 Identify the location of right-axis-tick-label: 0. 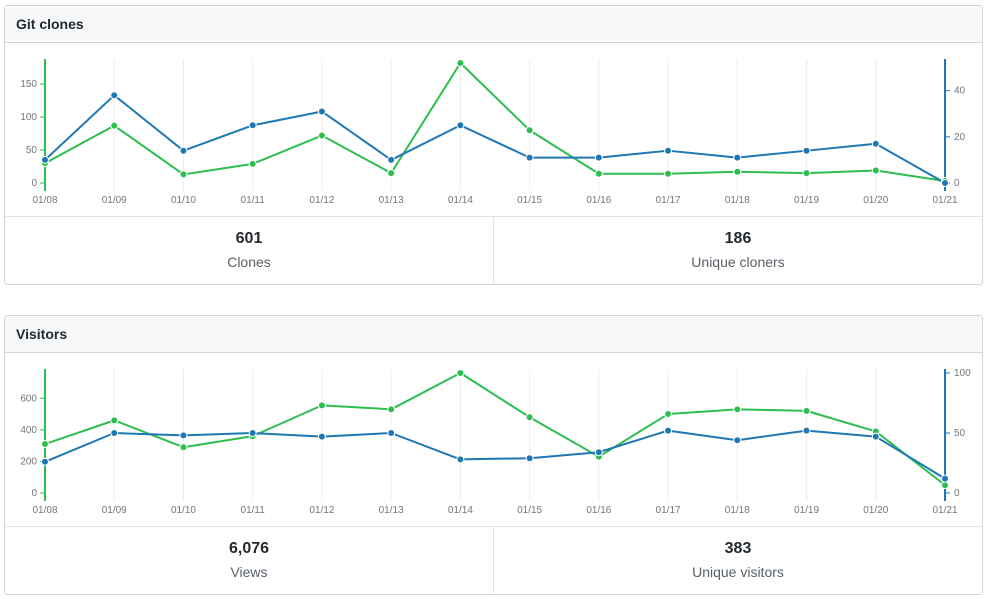
(957, 493).